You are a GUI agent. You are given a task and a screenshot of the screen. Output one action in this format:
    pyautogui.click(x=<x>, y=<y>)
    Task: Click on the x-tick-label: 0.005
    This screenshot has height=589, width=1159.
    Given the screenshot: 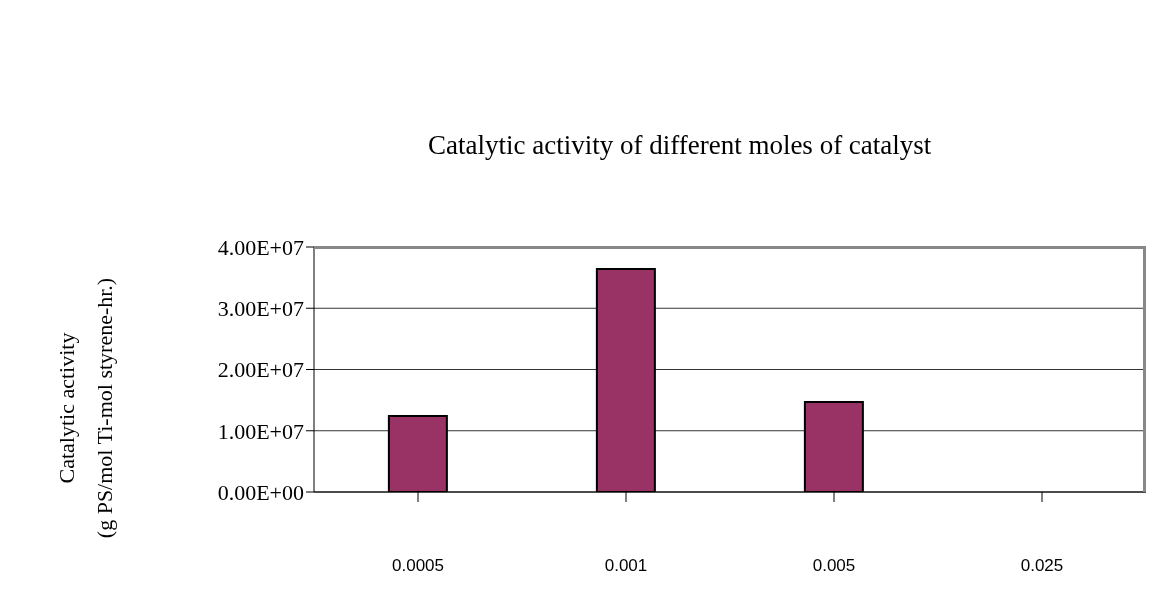 What is the action you would take?
    pyautogui.click(x=834, y=566)
    